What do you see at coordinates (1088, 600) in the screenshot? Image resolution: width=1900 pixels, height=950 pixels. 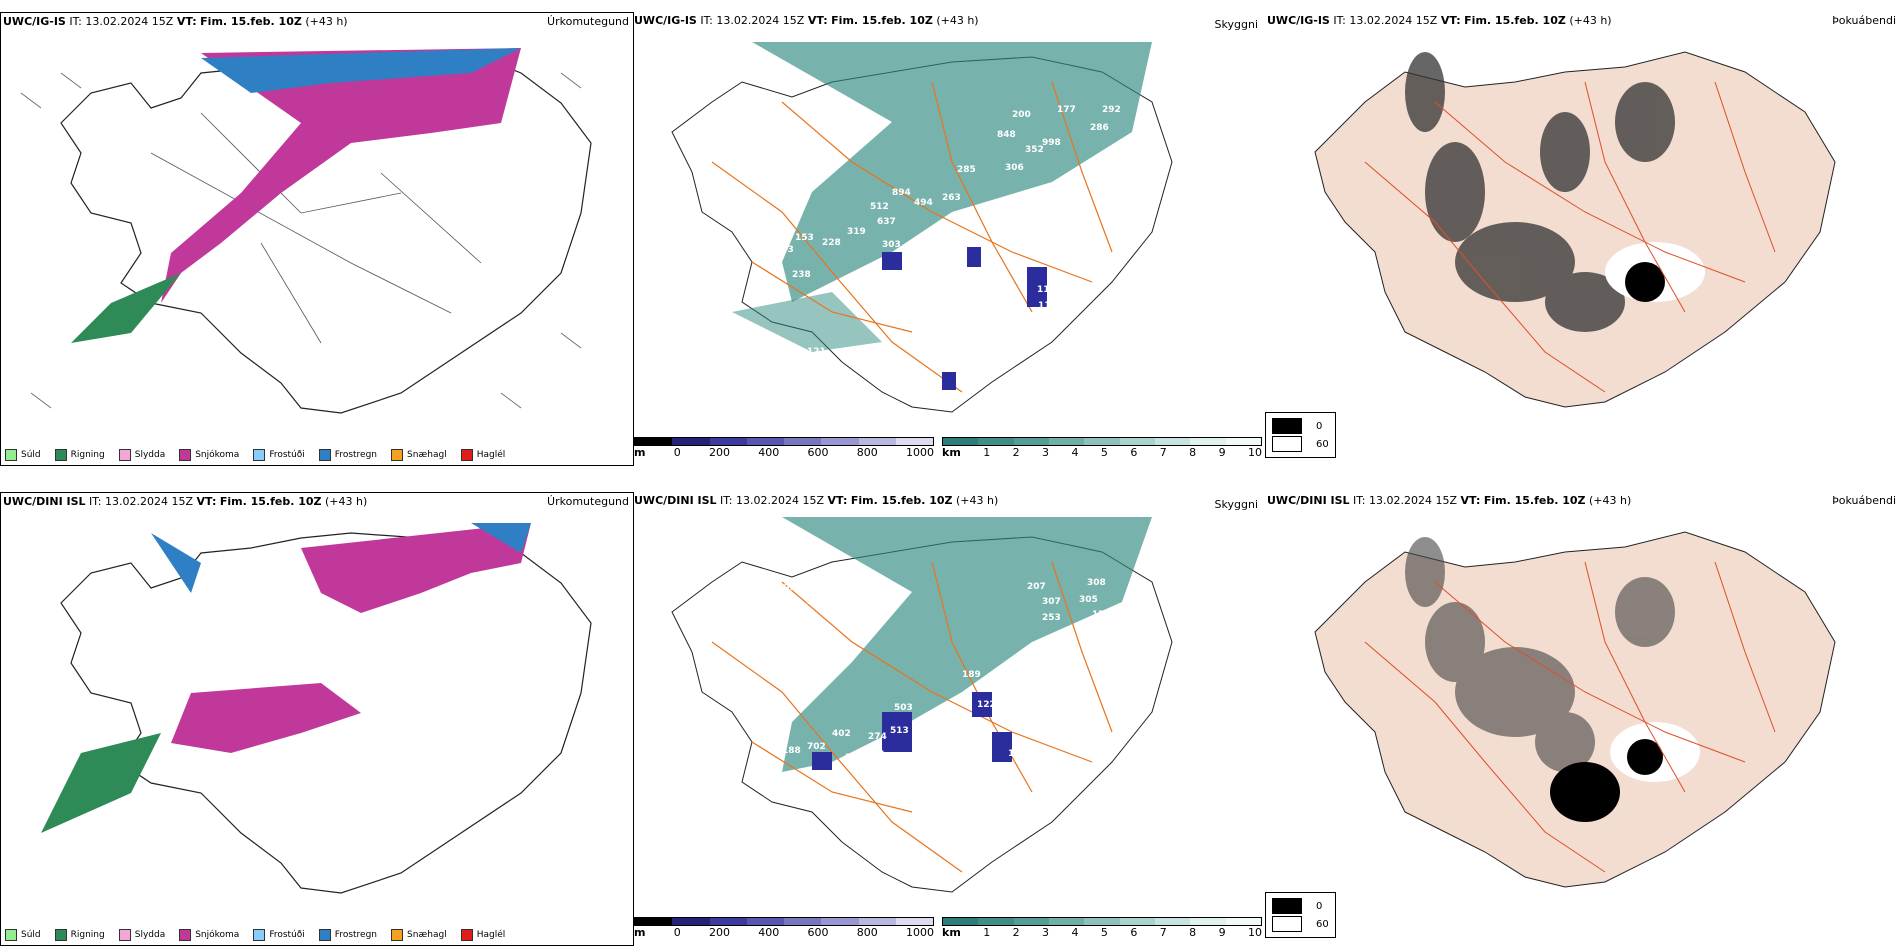 I see `svg-text: 305` at bounding box center [1088, 600].